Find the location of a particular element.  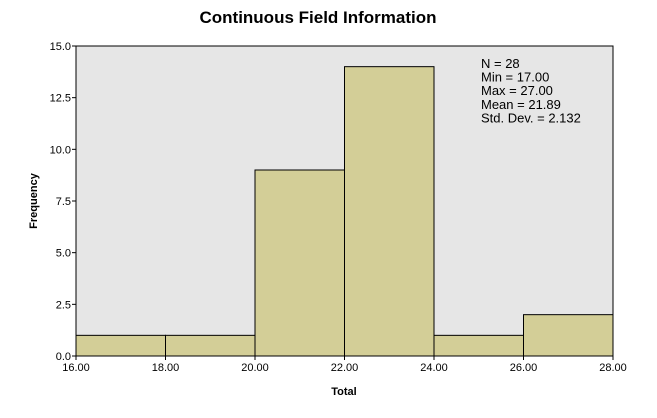

x-tick-label: 16.00 is located at coordinates (76, 368).